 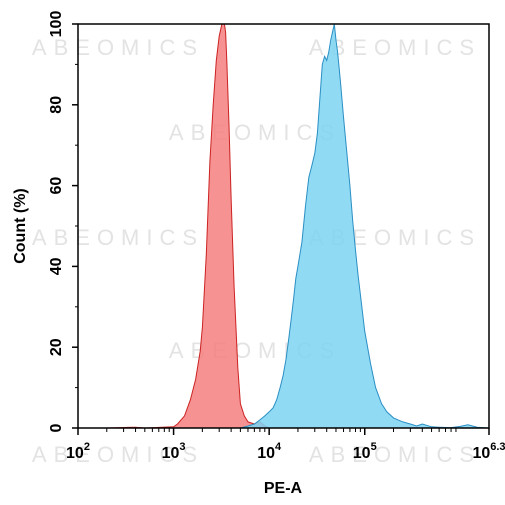 What do you see at coordinates (56, 24) in the screenshot?
I see `y-tick-label: 100` at bounding box center [56, 24].